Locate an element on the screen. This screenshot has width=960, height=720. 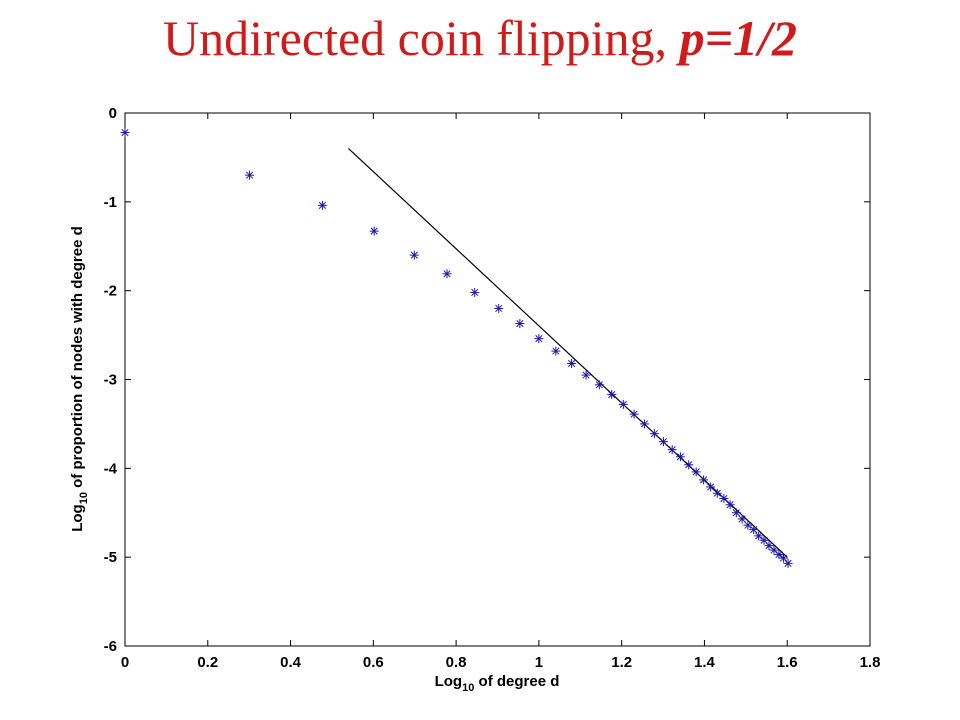
y-tick-label-2: -2 is located at coordinates (110, 291).